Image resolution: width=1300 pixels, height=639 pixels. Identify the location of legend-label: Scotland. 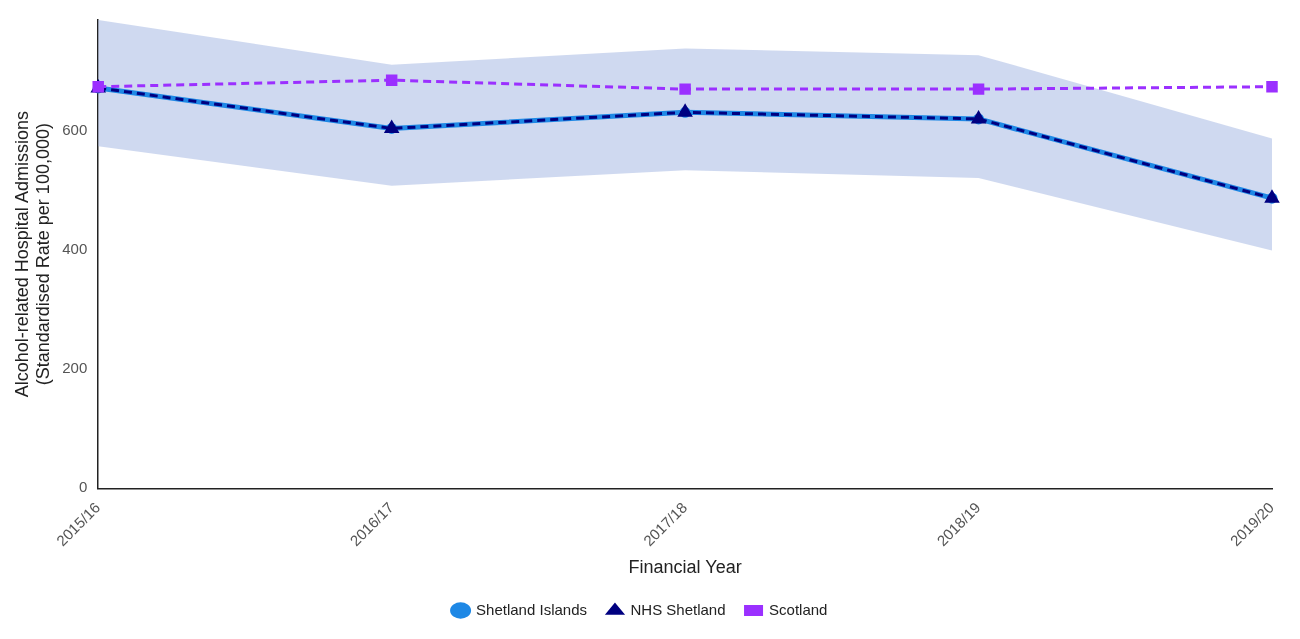
(798, 609).